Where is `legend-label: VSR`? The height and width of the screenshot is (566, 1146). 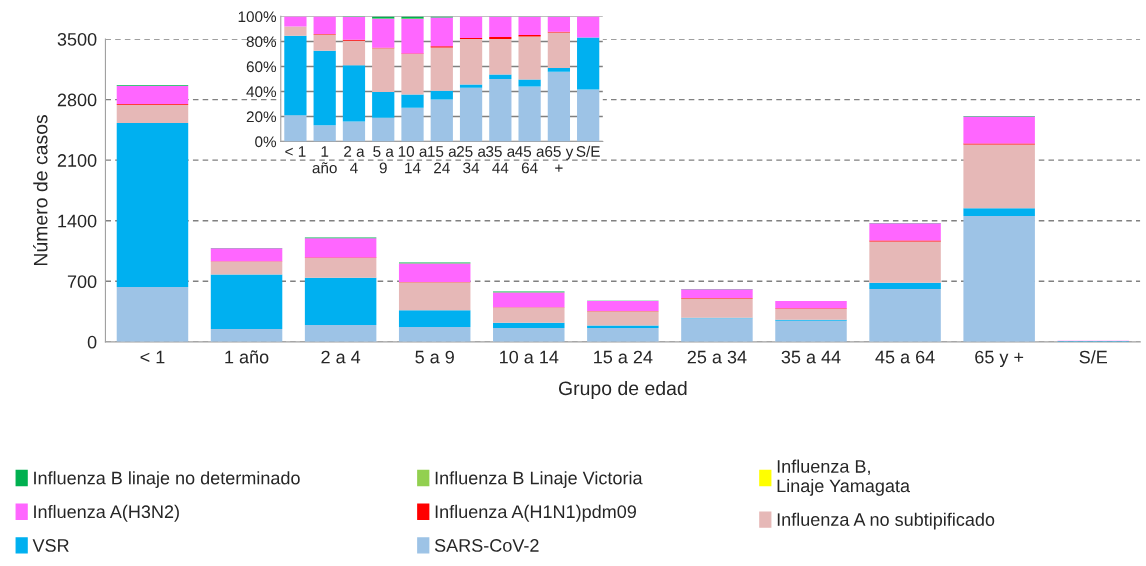
legend-label: VSR is located at coordinates (50, 545).